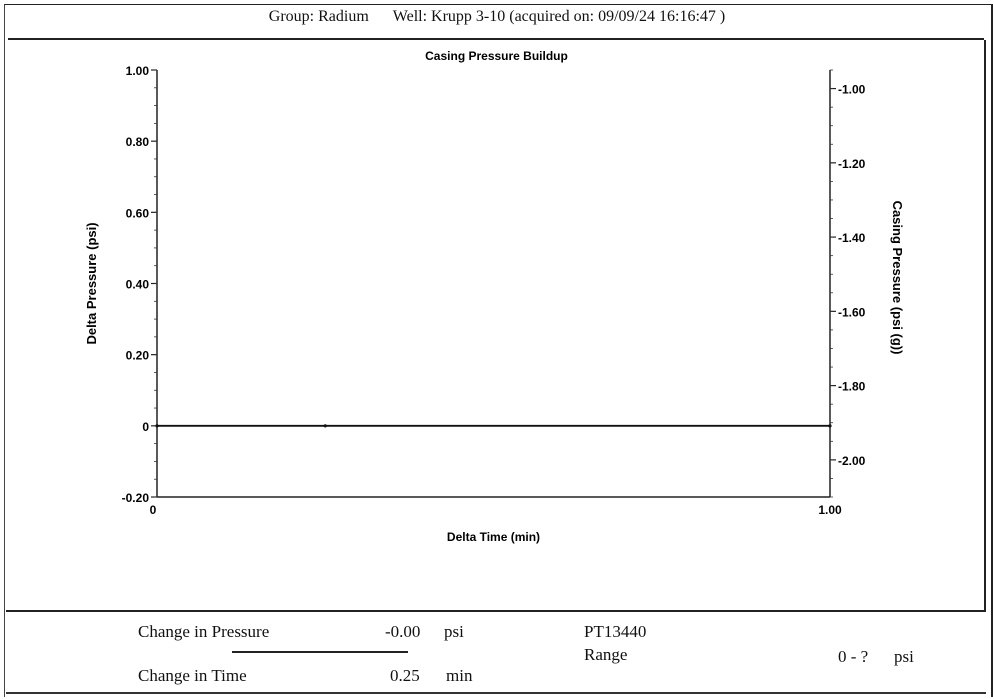 The height and width of the screenshot is (699, 994). I want to click on header-divider, so click(496, 39).